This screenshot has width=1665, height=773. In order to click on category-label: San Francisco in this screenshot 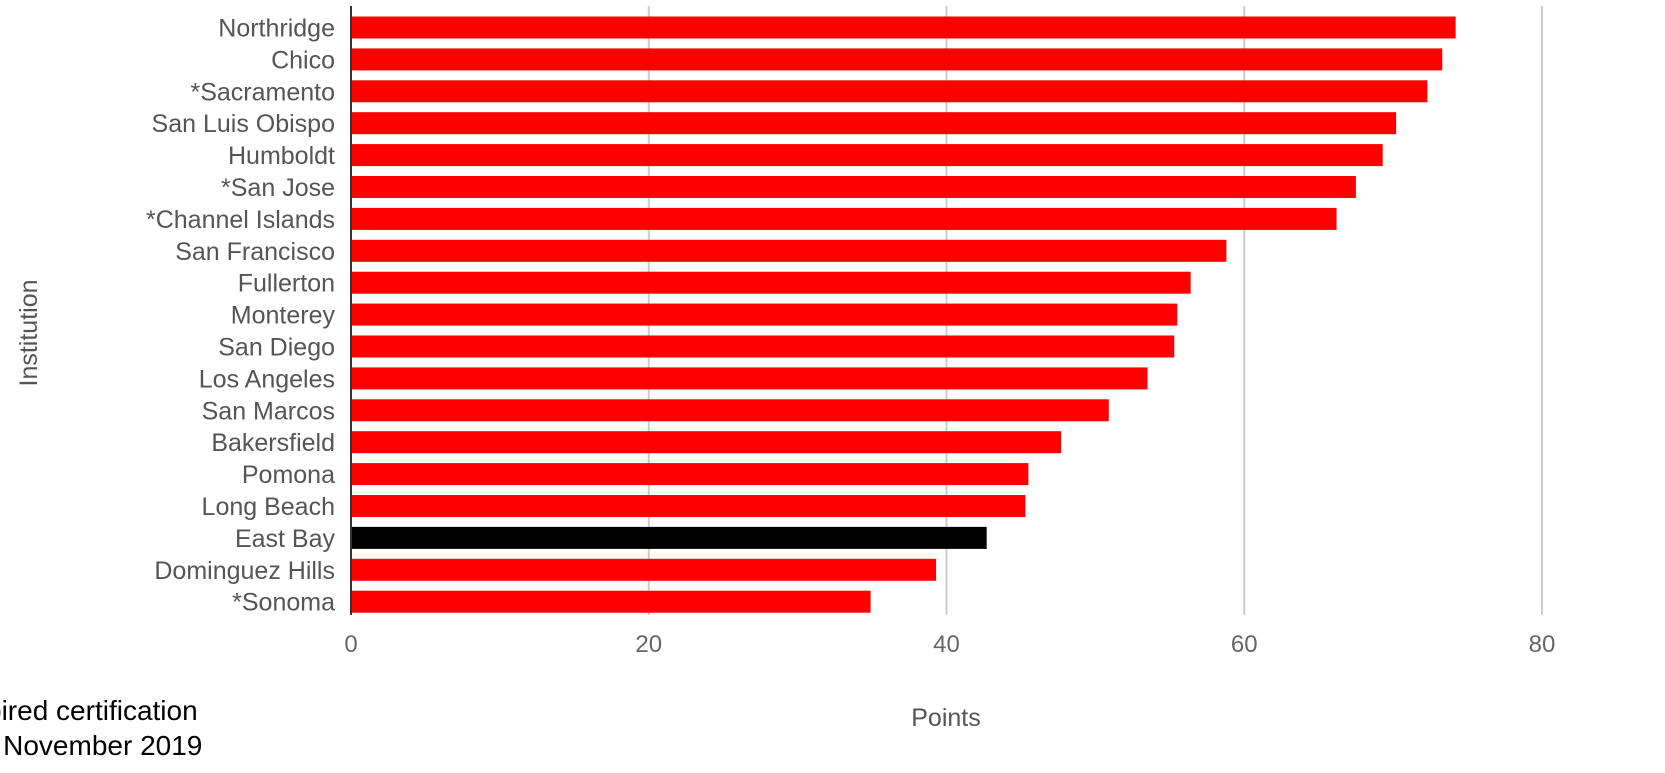, I will do `click(255, 252)`.